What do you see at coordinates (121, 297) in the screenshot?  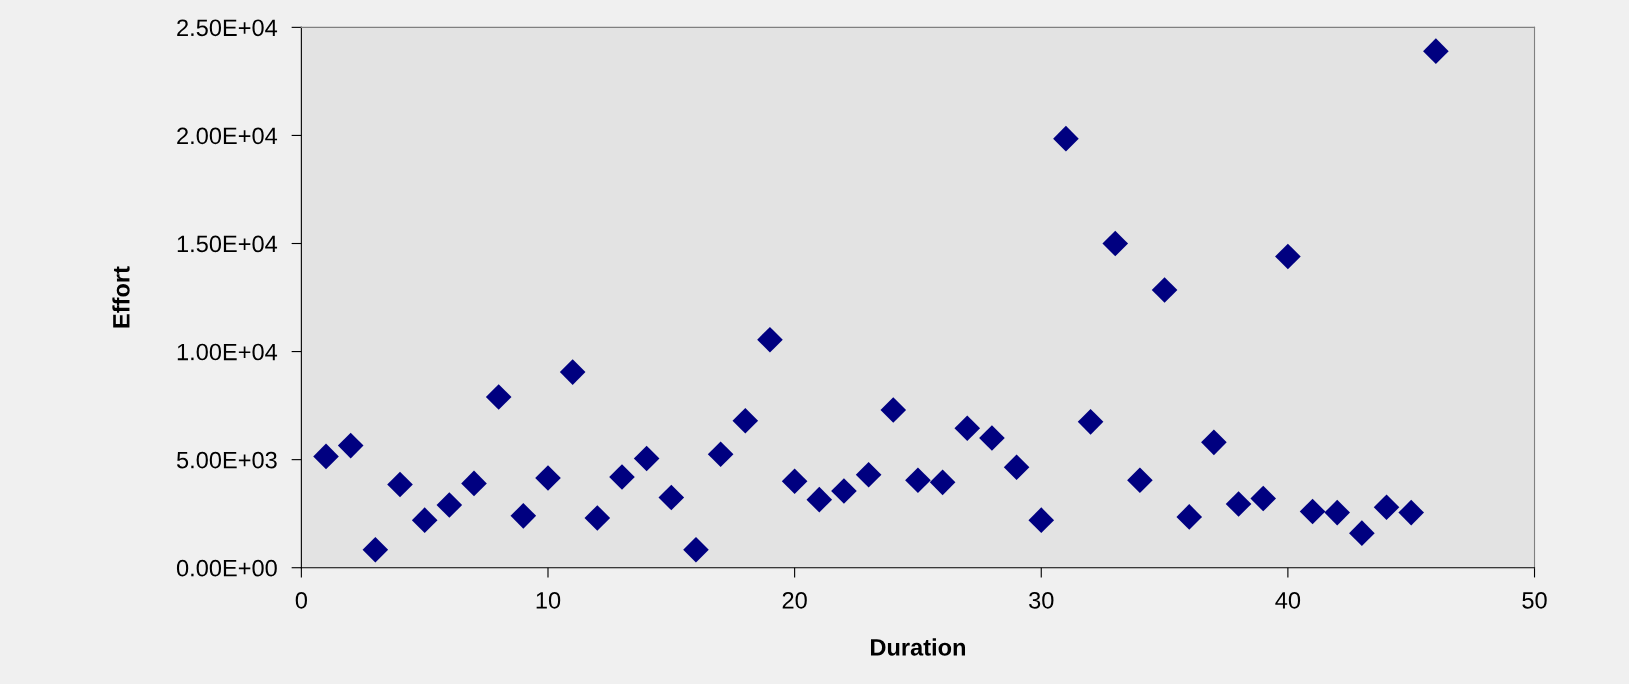 I see `y-axis-title: Effort` at bounding box center [121, 297].